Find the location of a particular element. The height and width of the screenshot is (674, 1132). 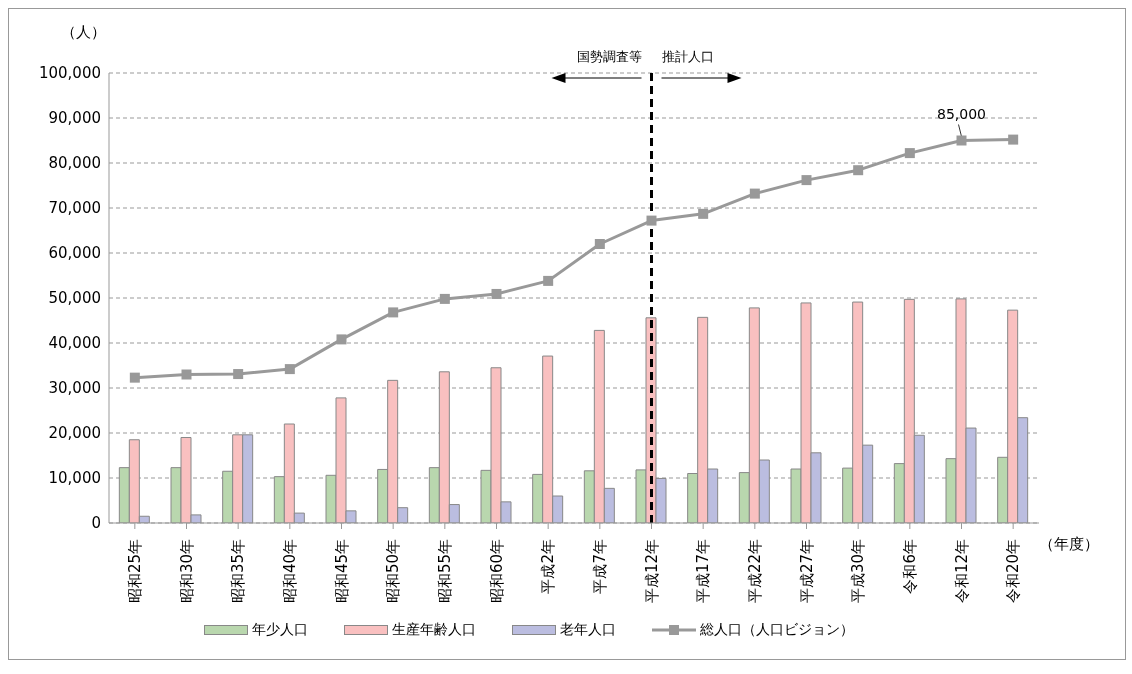

x-tick-label: 昭和45年 is located at coordinates (341, 571).